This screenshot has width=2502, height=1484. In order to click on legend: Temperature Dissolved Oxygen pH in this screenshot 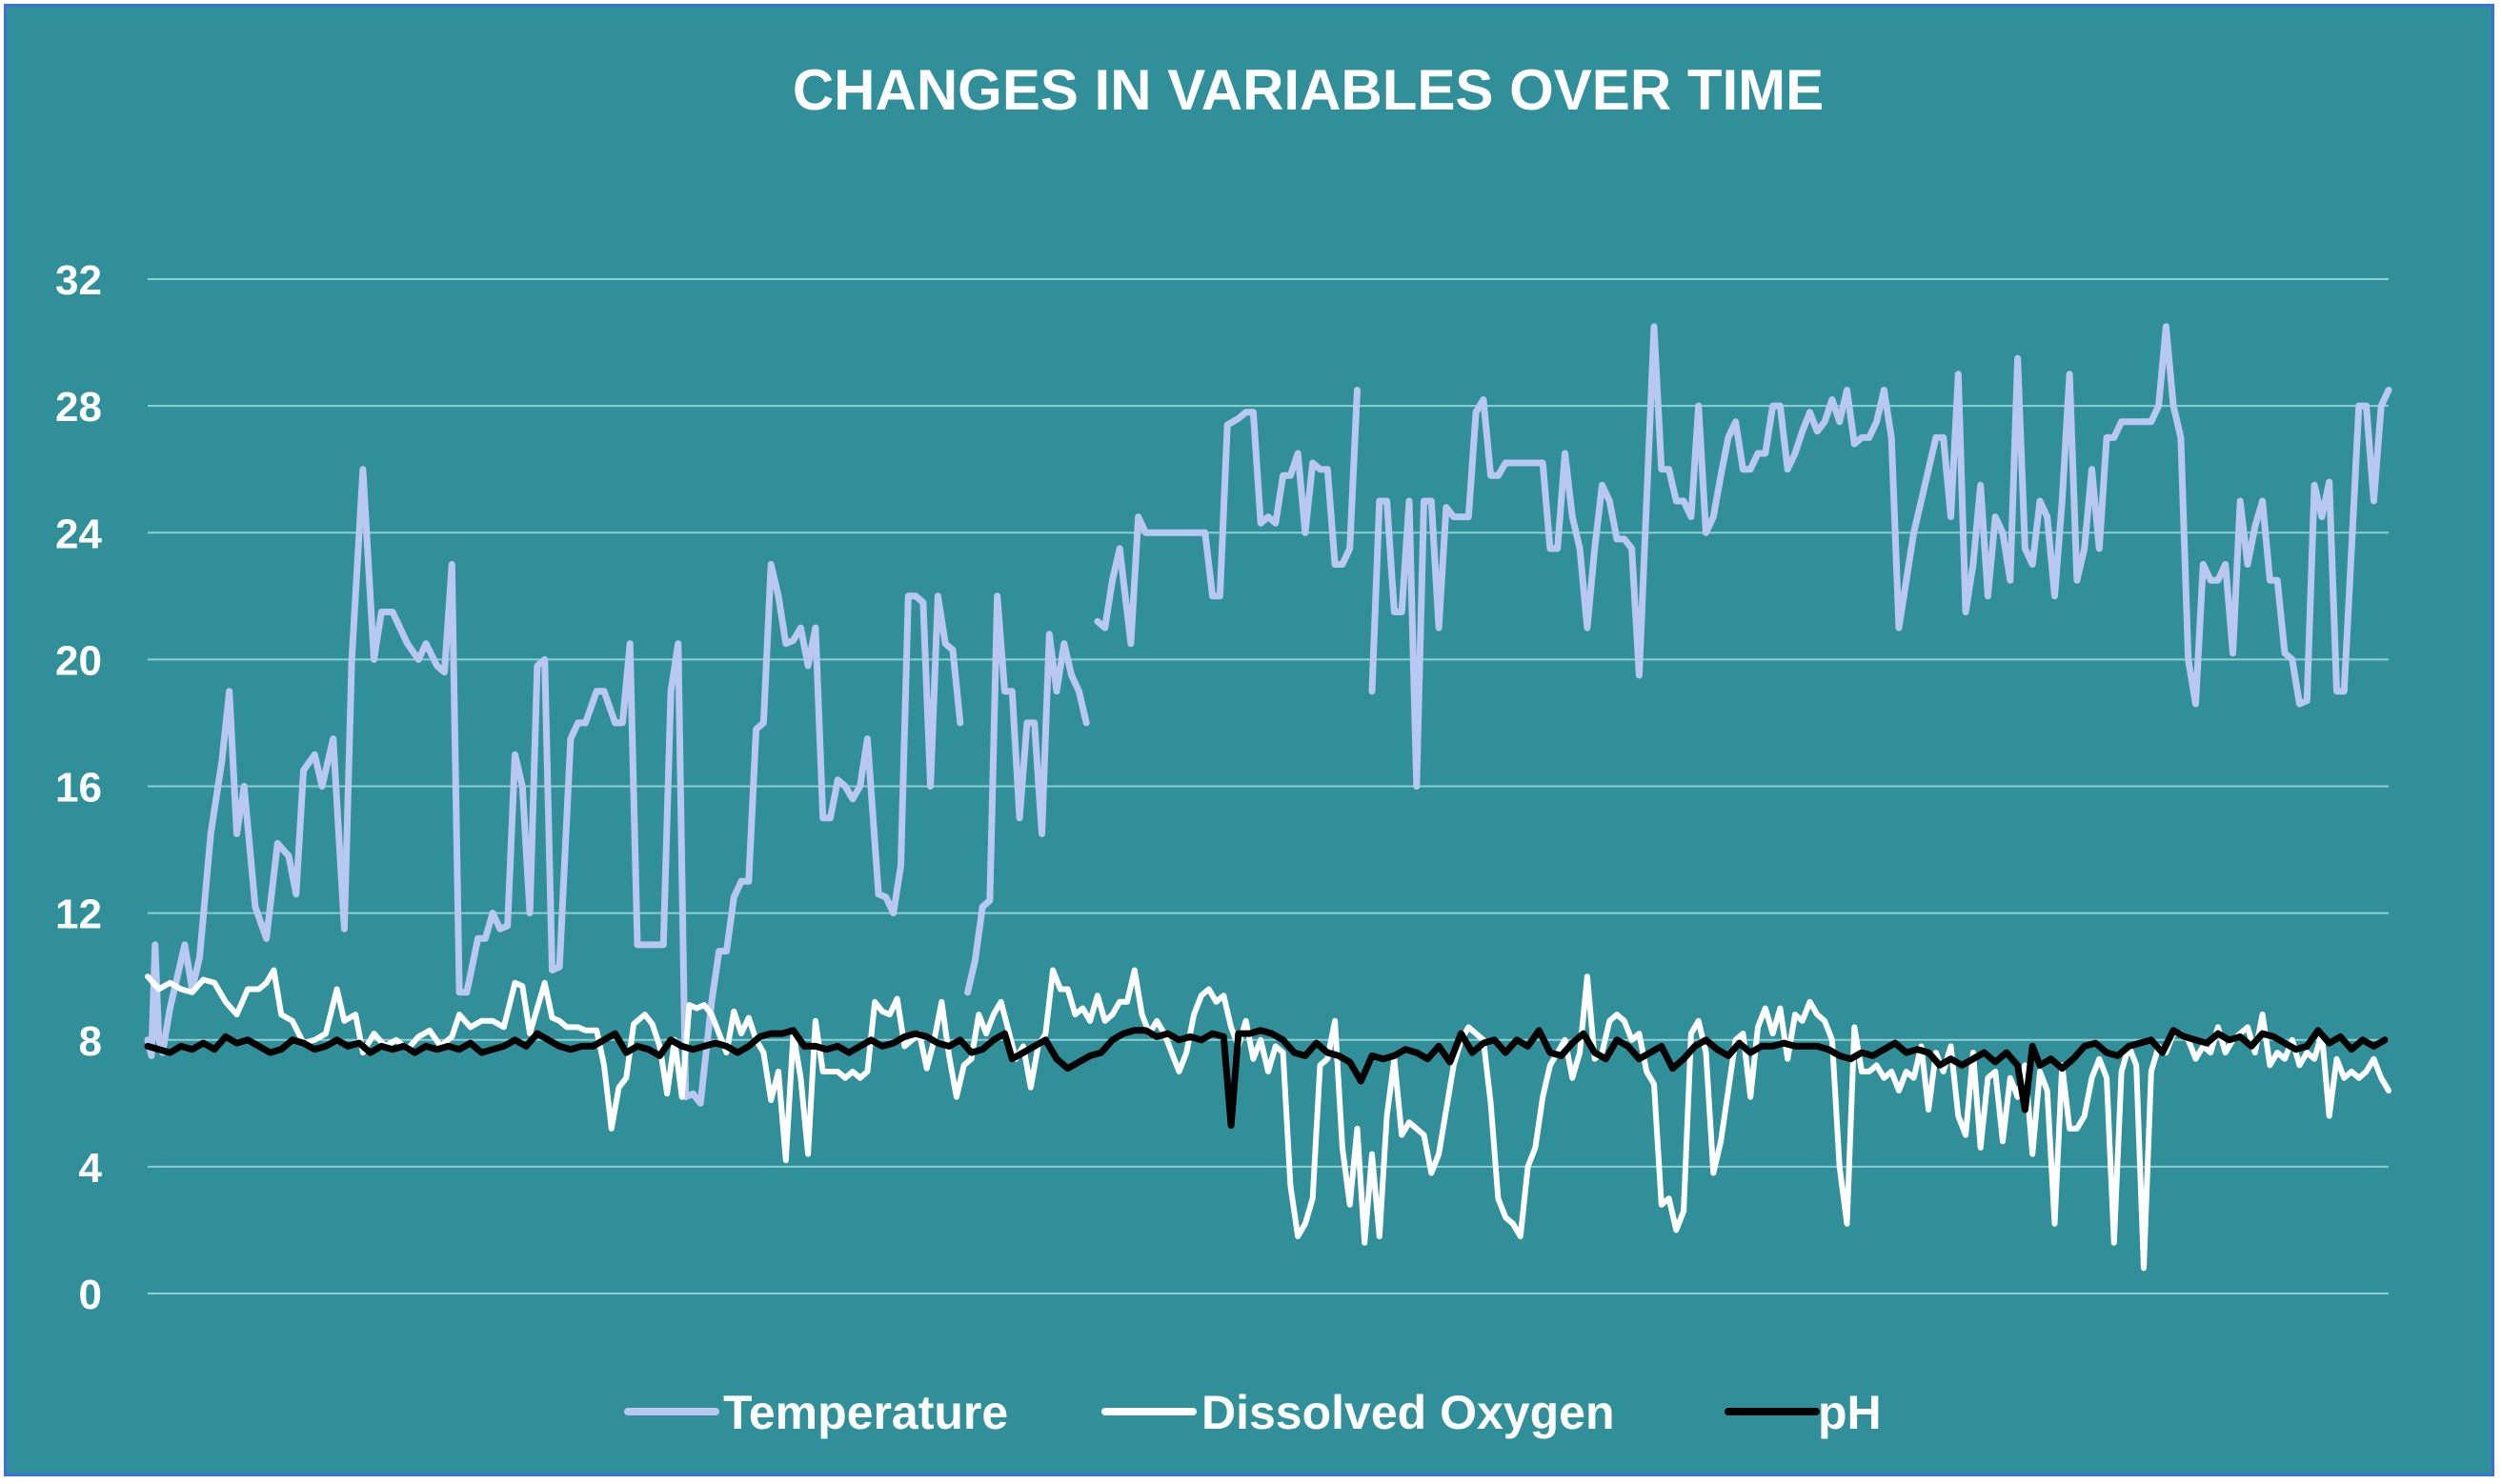, I will do `click(1253, 1413)`.